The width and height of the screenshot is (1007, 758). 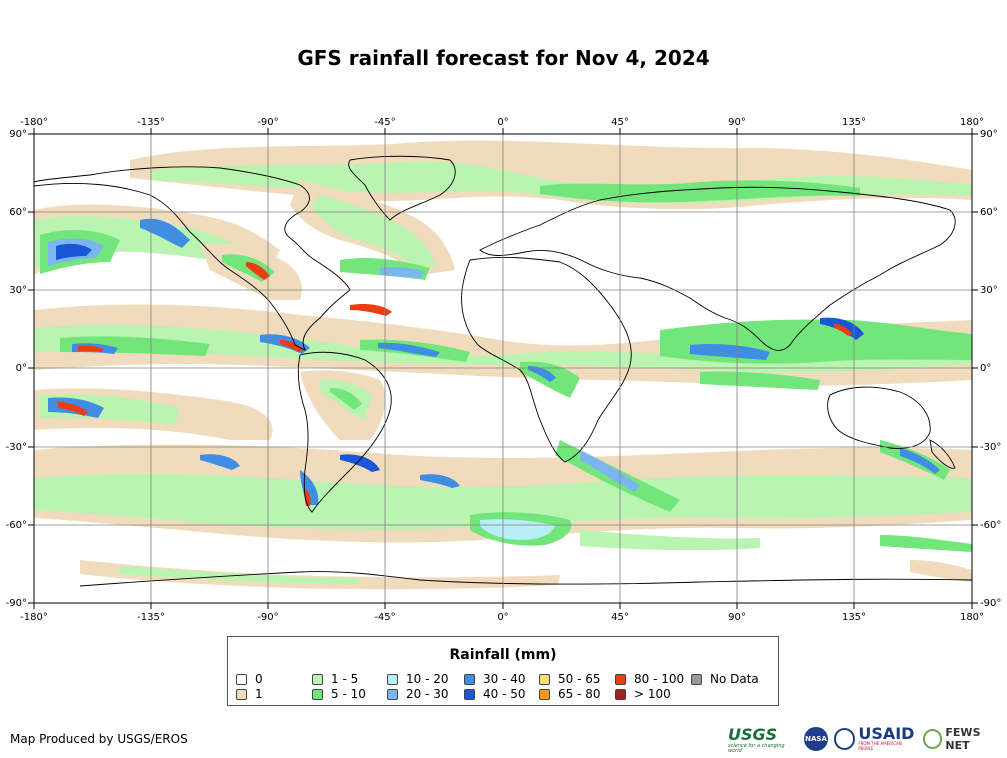 What do you see at coordinates (16, 525) in the screenshot?
I see `lat-label-left: -60°` at bounding box center [16, 525].